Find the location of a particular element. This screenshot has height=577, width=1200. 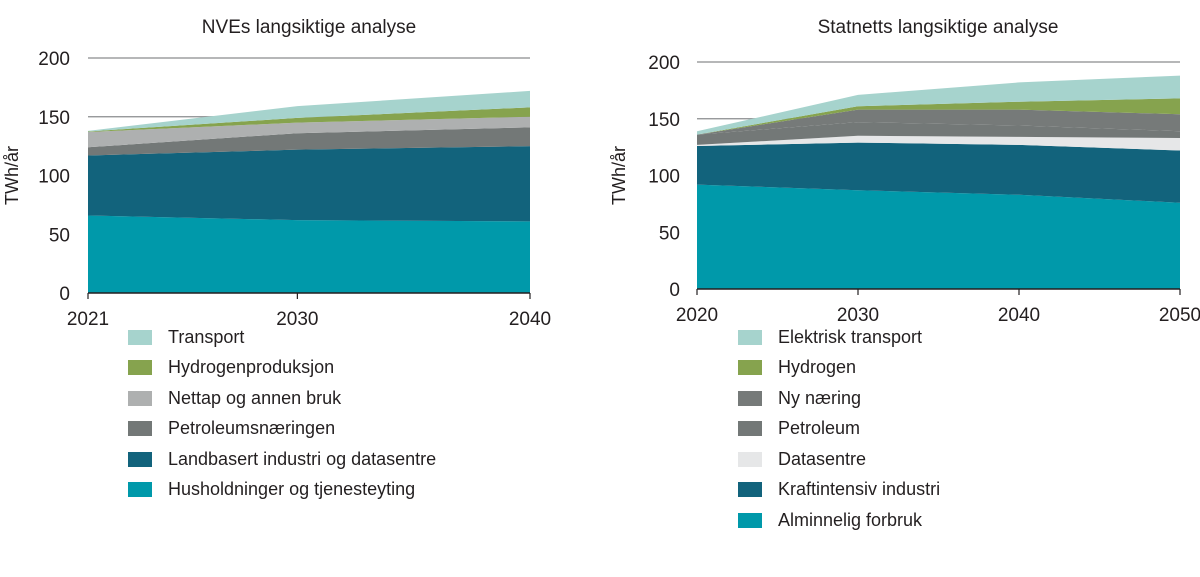

legend-label: Alminnelig forbruk is located at coordinates (850, 519).